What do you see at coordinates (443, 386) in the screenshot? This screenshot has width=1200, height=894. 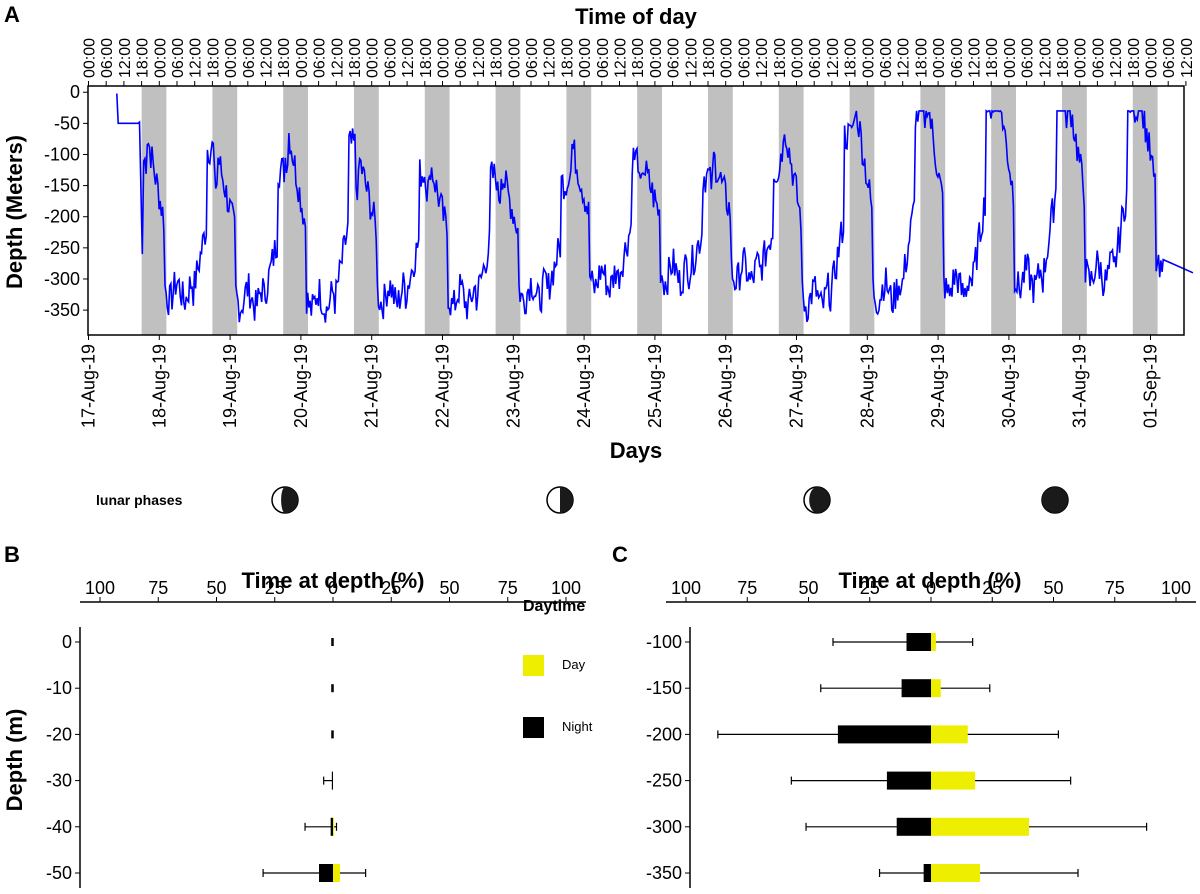 I see `day-tick-label: 22-Aug-19` at bounding box center [443, 386].